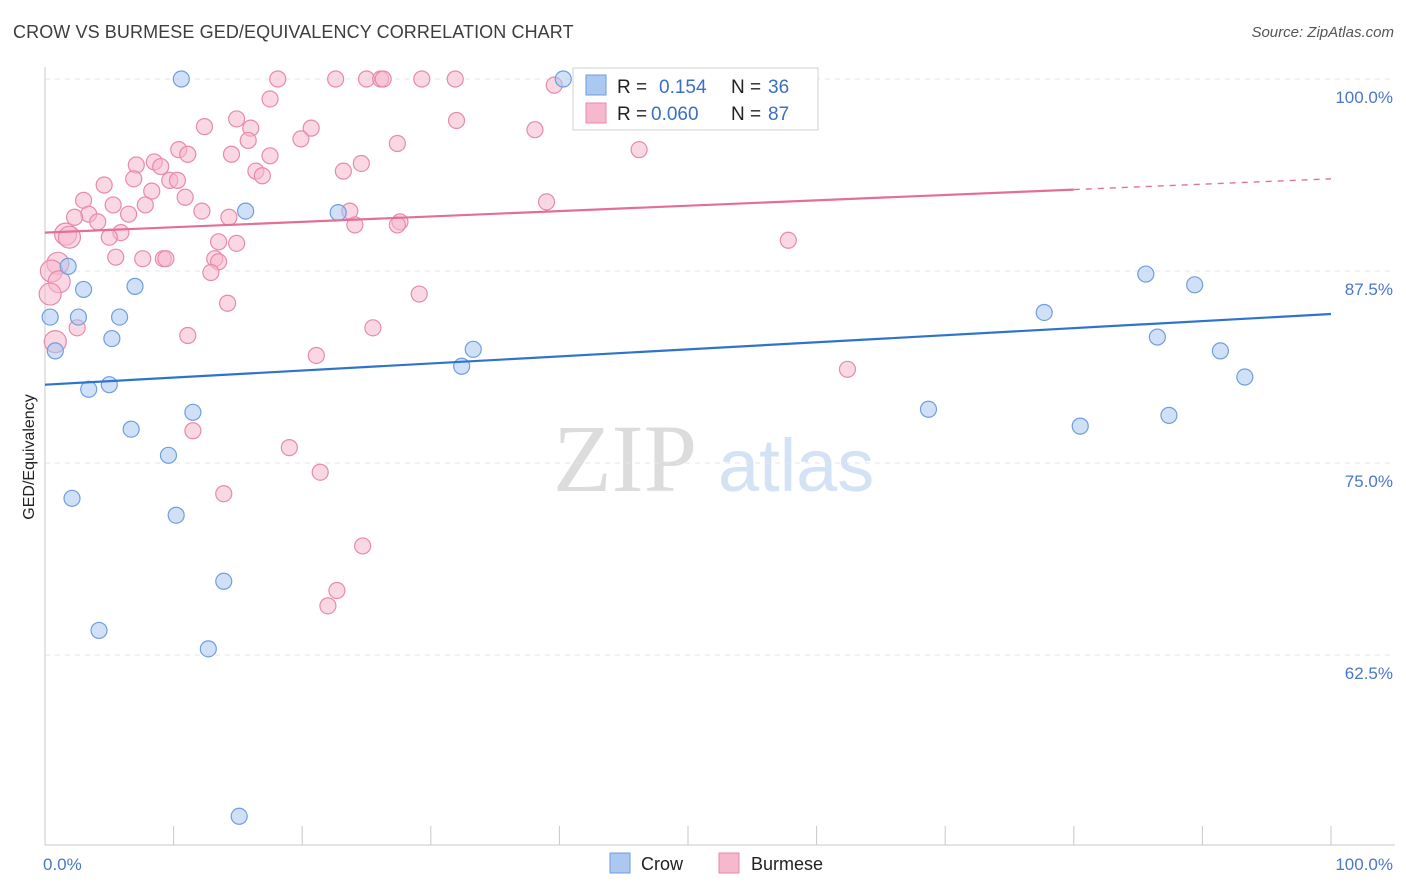 Image resolution: width=1406 pixels, height=892 pixels. Describe the element at coordinates (1369, 289) in the screenshot. I see `y-tick-label: 87.5%` at that location.